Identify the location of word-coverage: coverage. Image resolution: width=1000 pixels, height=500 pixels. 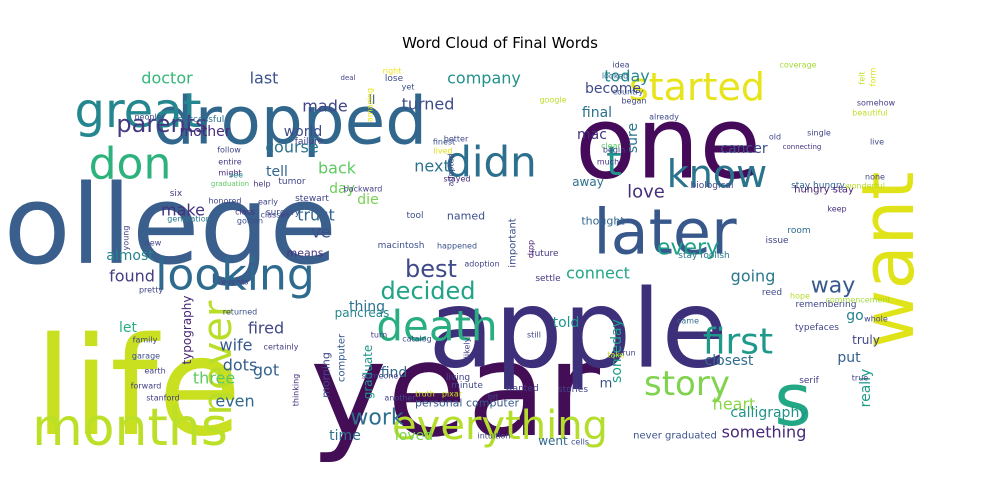
(797, 65).